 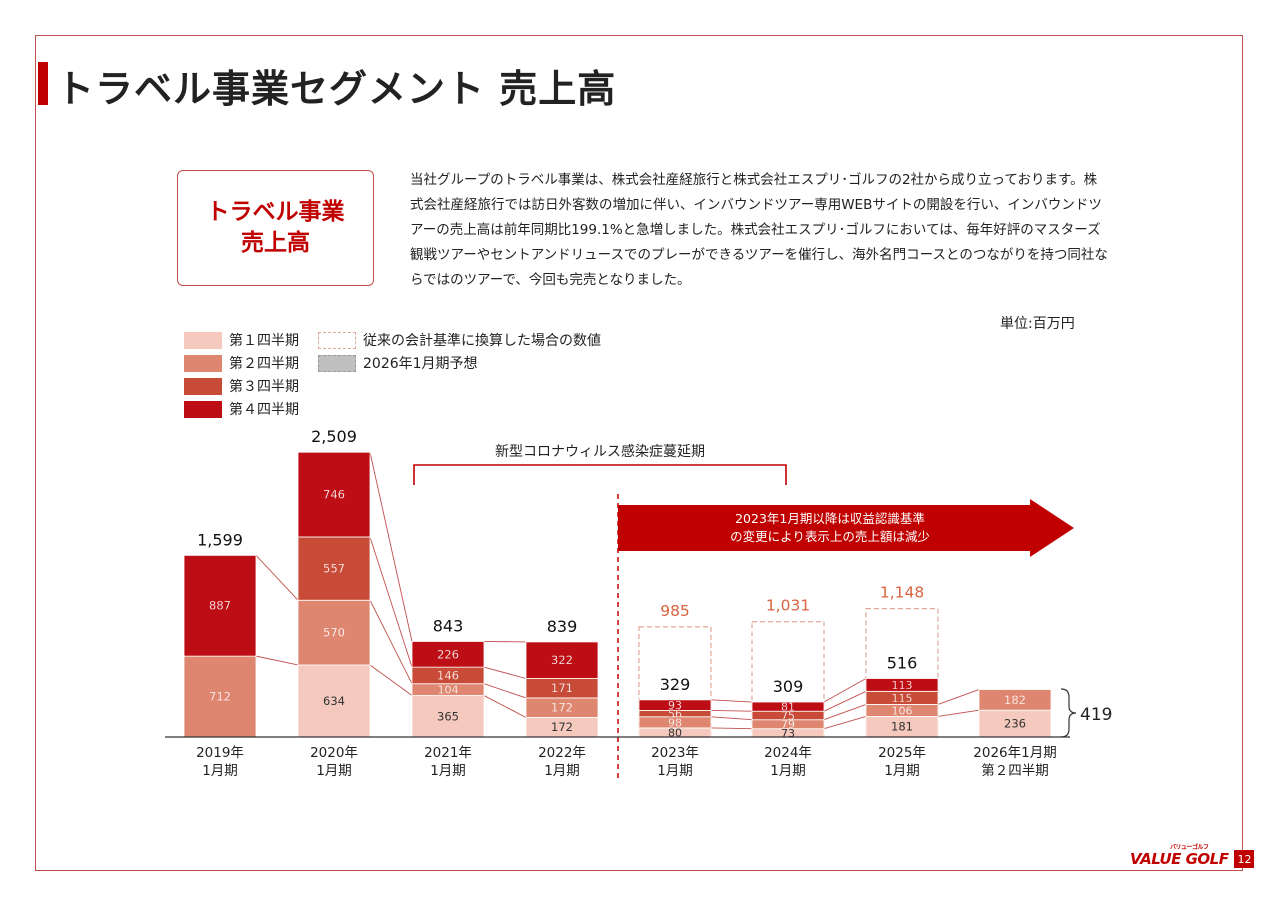 What do you see at coordinates (1015, 700) in the screenshot?
I see `segment-value-label: 182` at bounding box center [1015, 700].